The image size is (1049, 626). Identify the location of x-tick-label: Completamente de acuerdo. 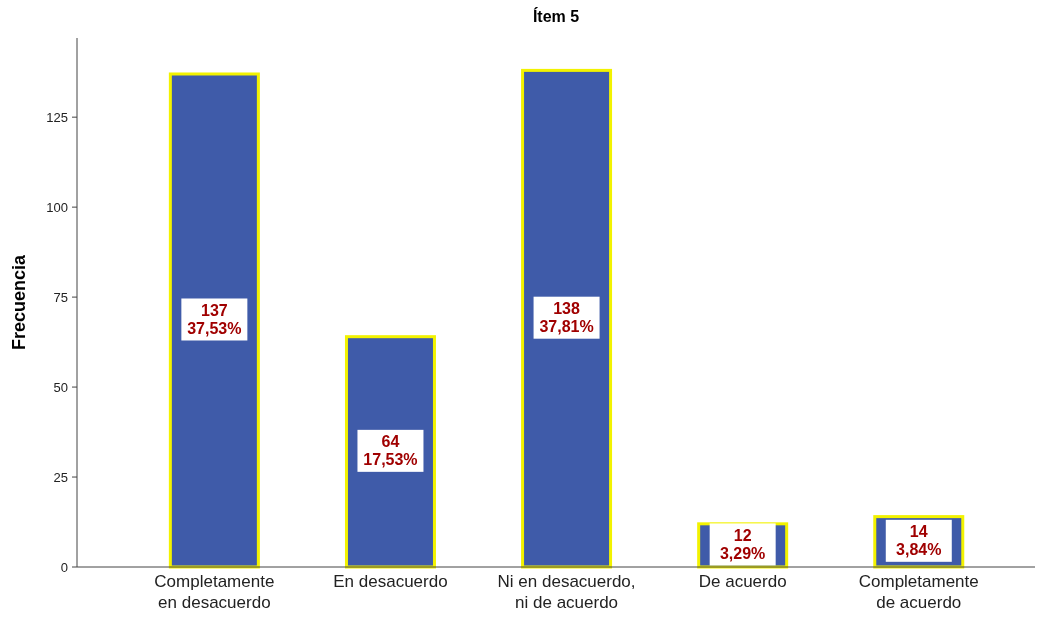
(918, 592).